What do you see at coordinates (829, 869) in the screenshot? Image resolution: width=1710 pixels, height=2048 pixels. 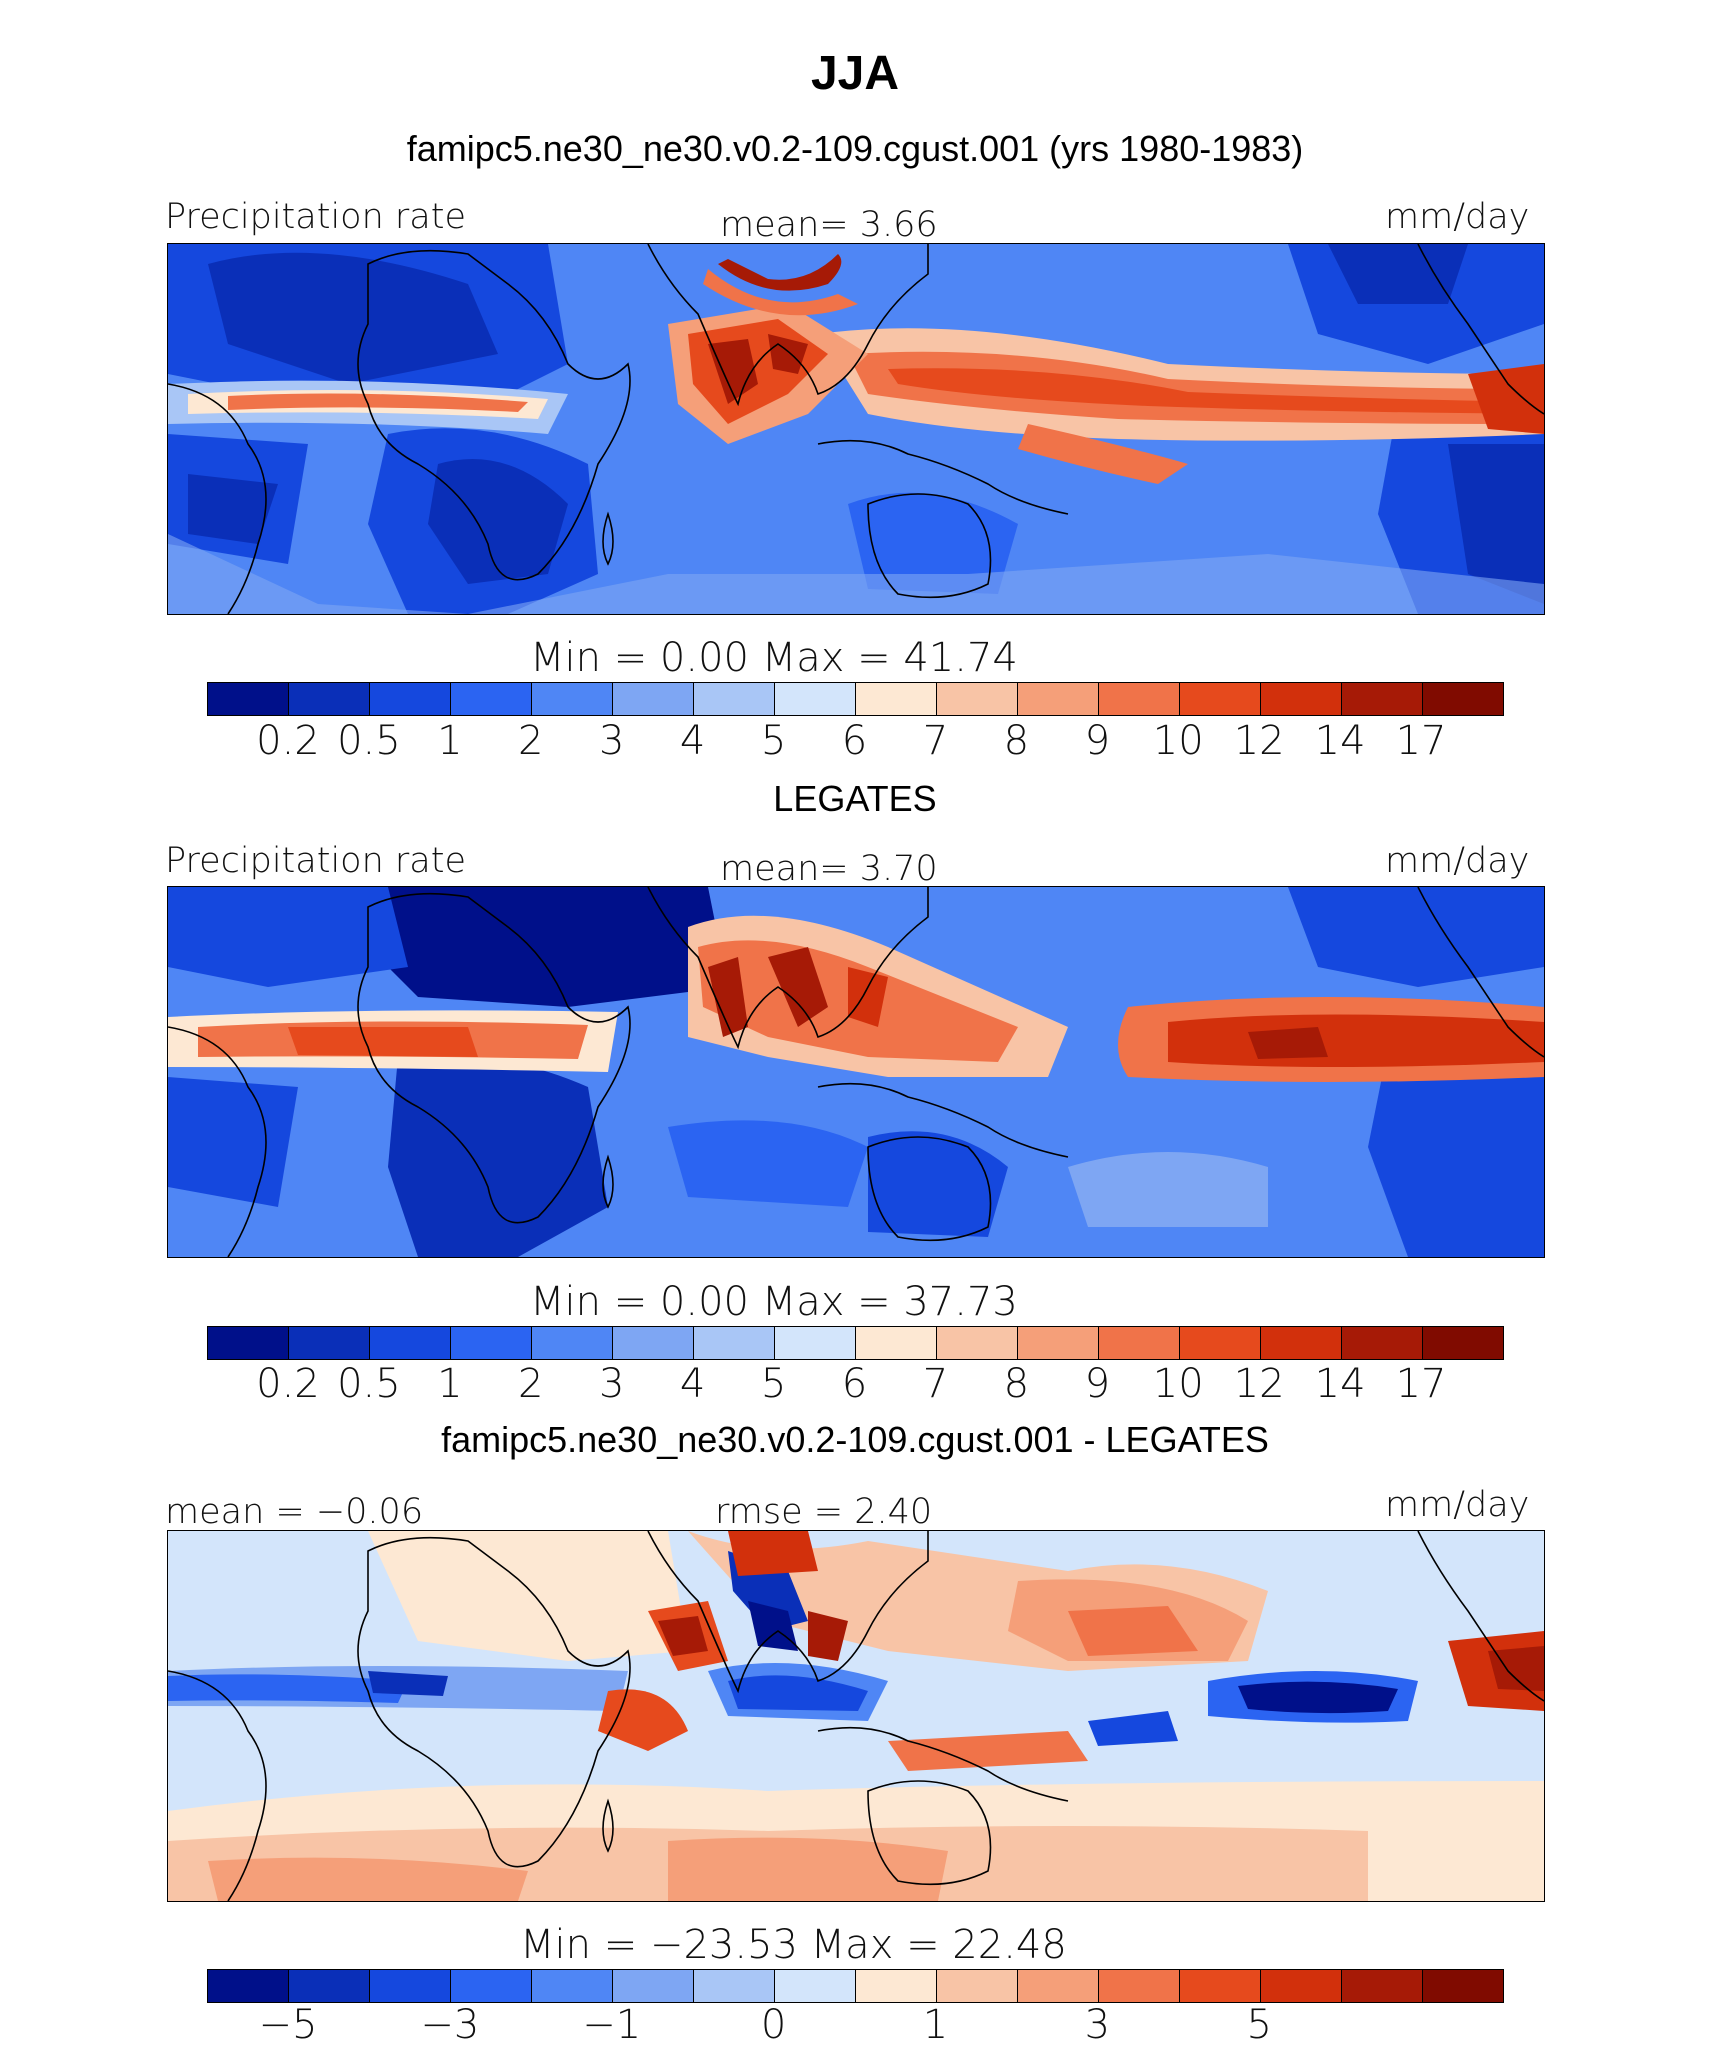 I see `panel2-mean-label: mean= 3.70` at bounding box center [829, 869].